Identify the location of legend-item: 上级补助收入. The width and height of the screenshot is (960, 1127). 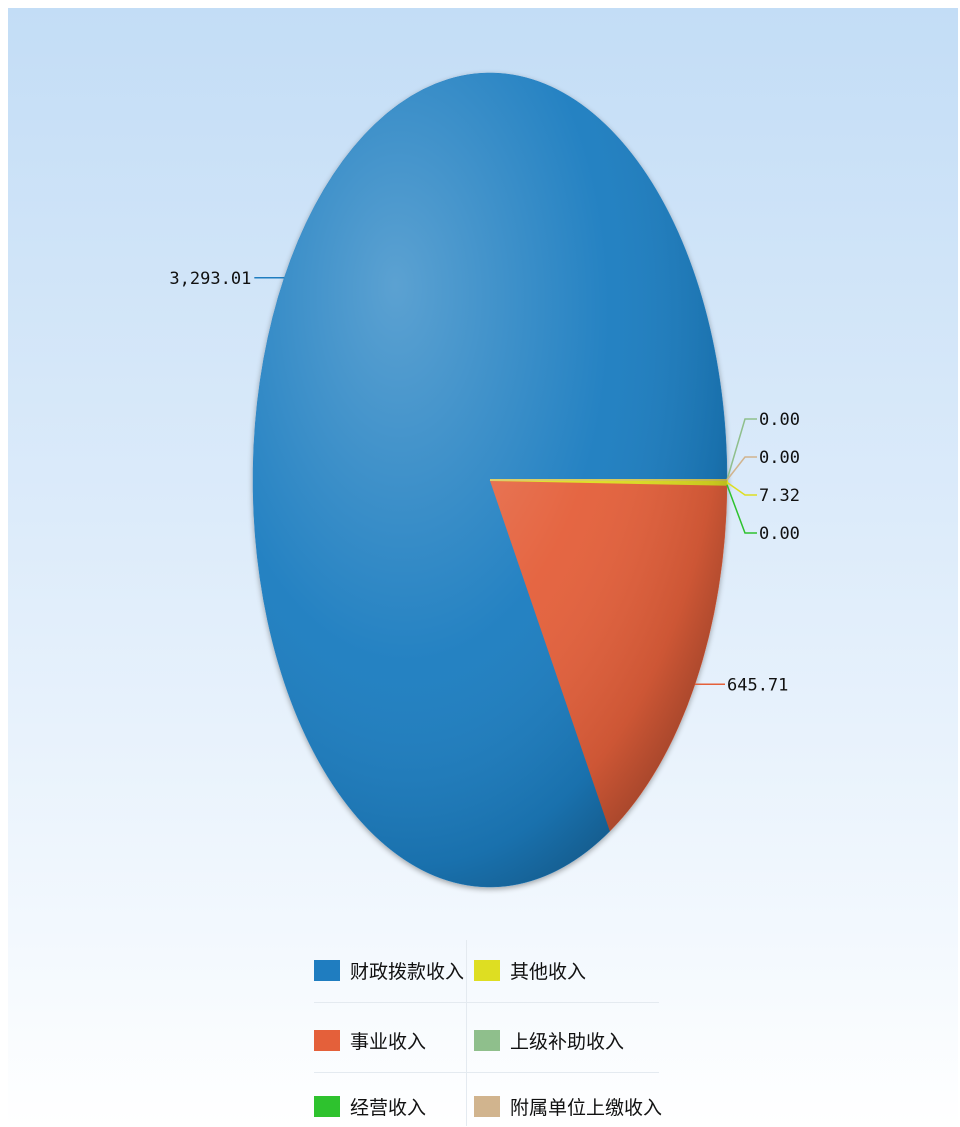
(549, 1040).